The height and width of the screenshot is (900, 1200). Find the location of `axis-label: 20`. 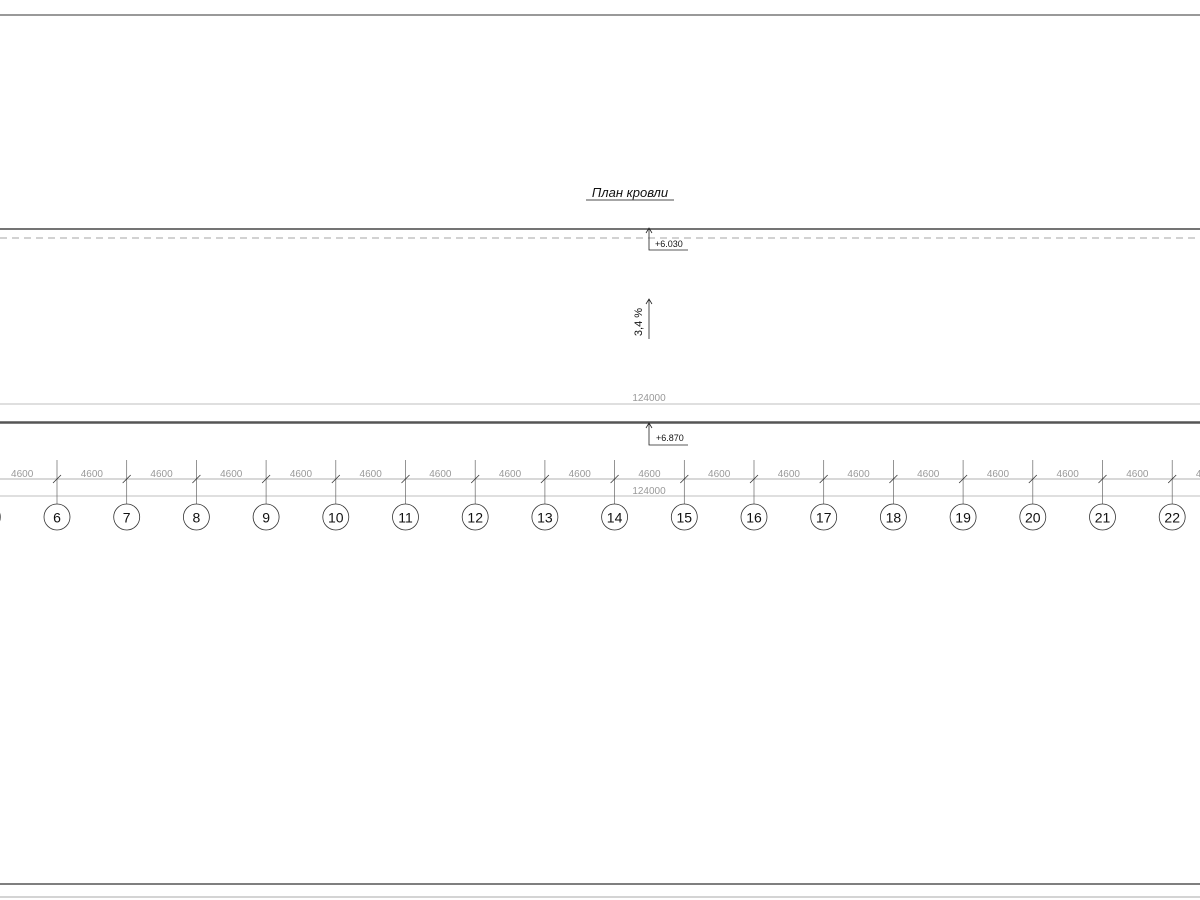

axis-label: 20 is located at coordinates (1033, 518).